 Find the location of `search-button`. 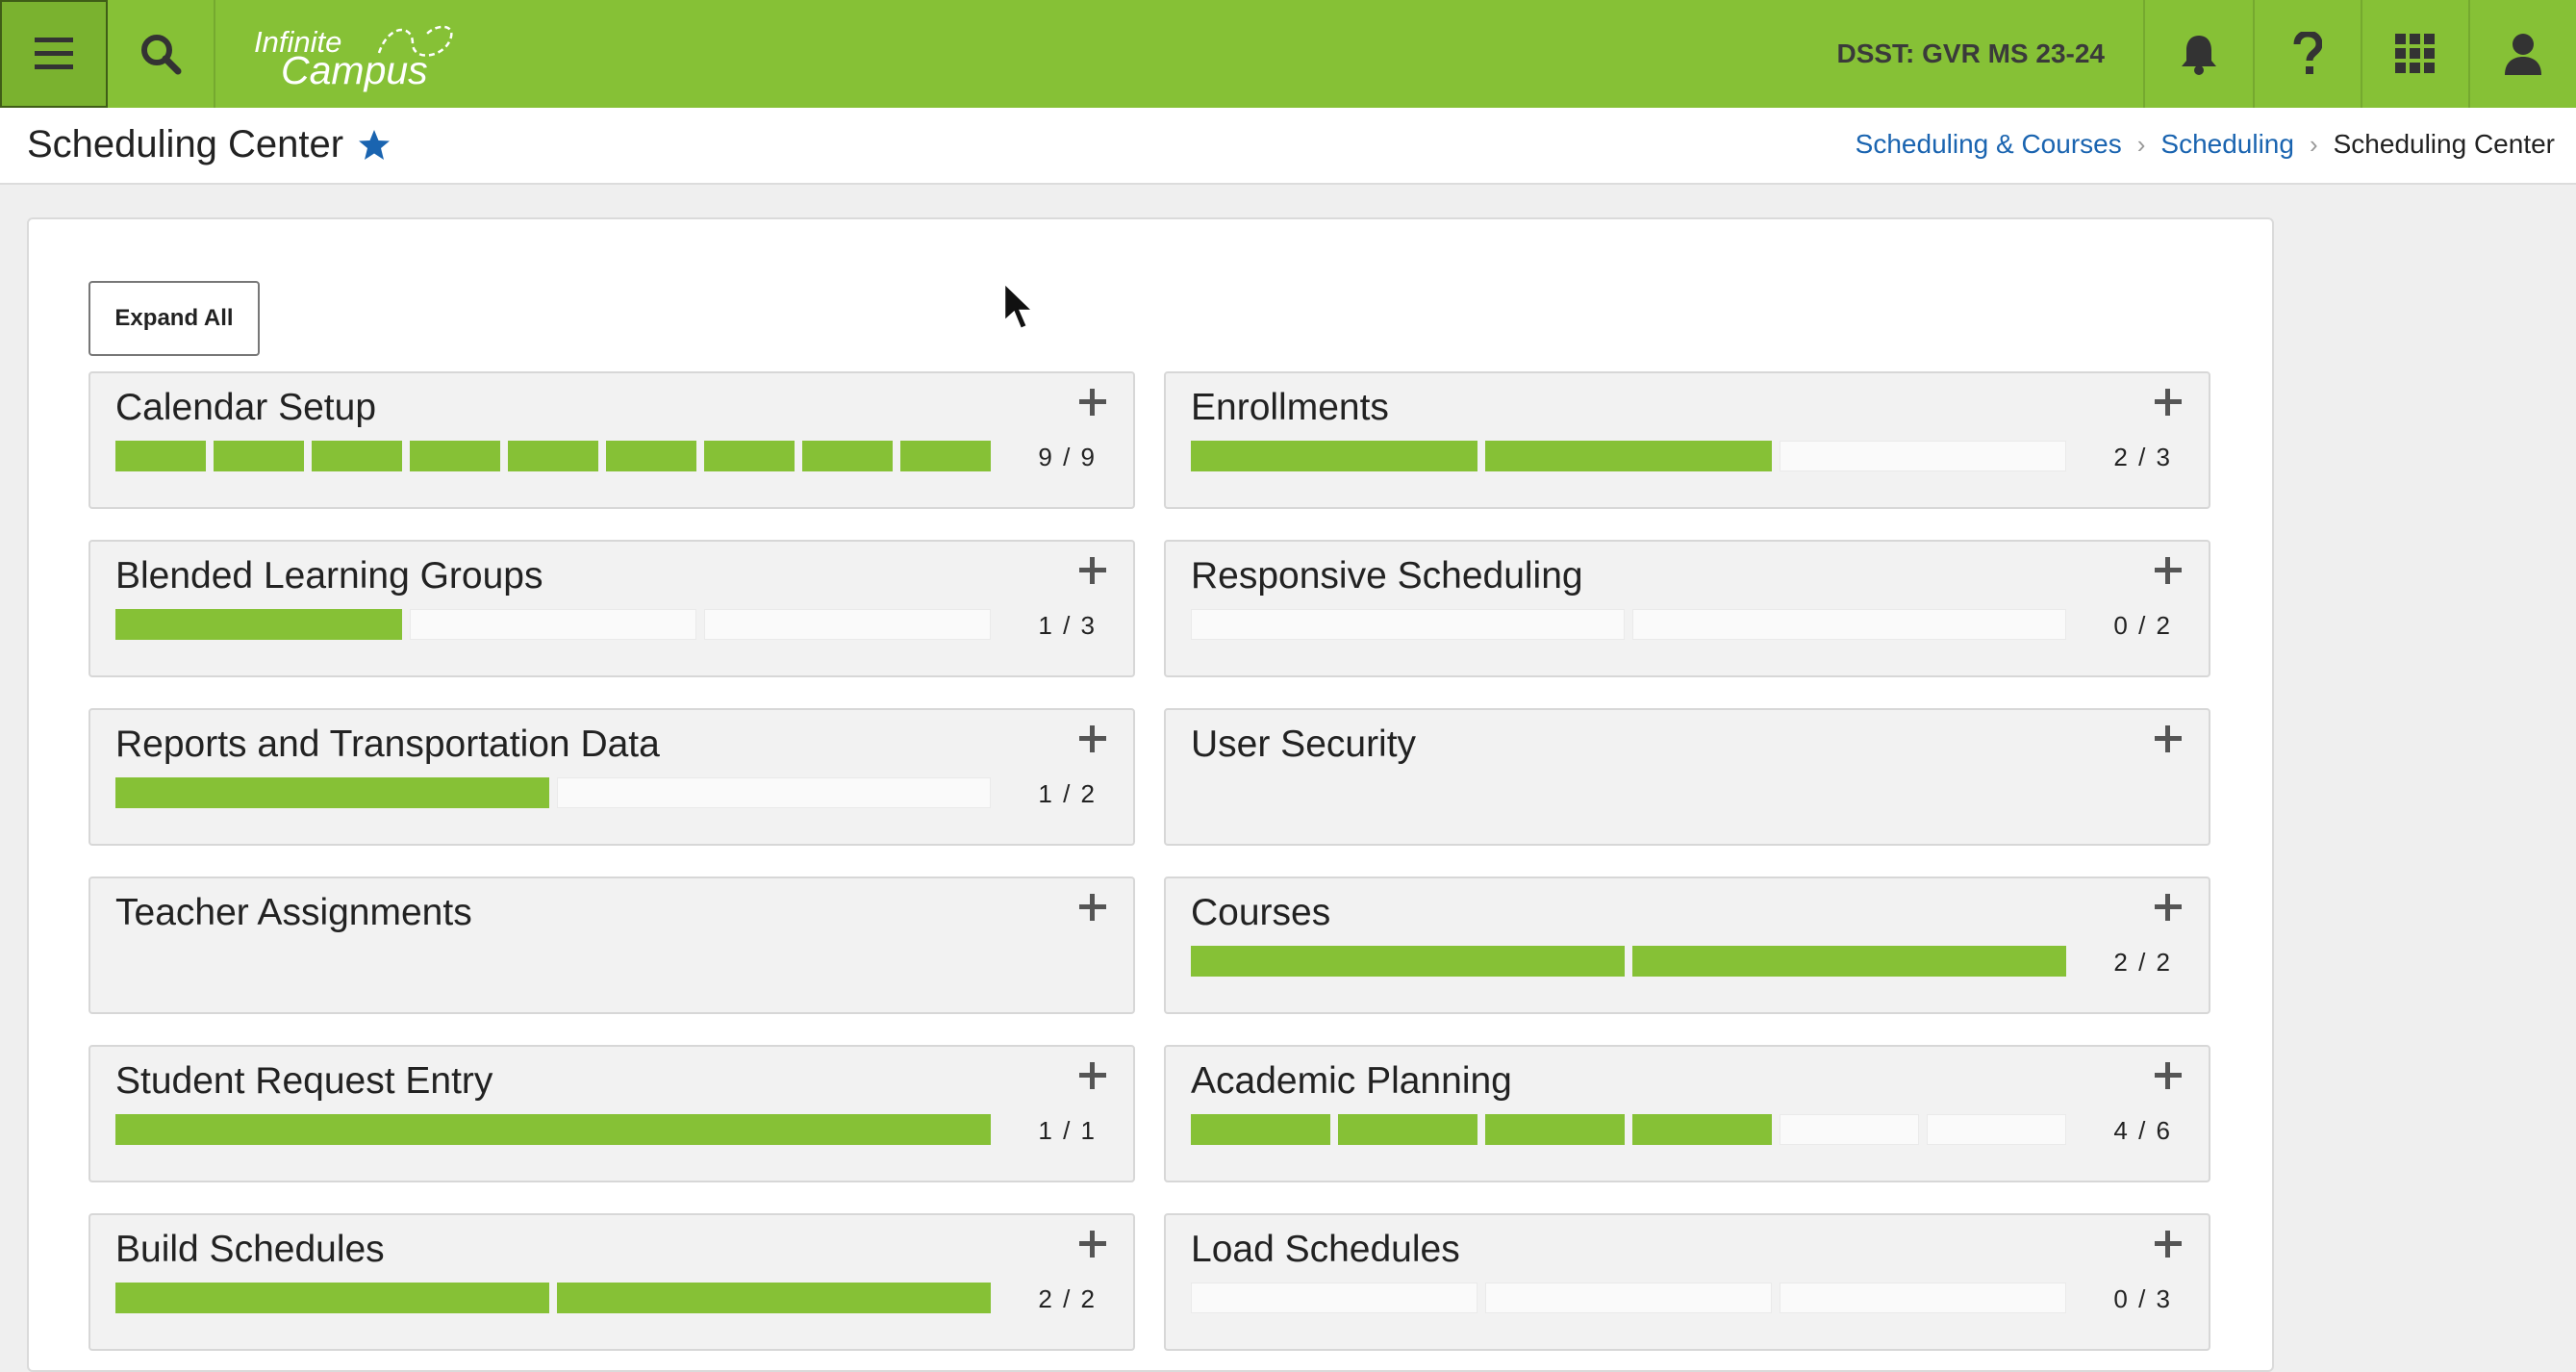

search-button is located at coordinates (161, 54).